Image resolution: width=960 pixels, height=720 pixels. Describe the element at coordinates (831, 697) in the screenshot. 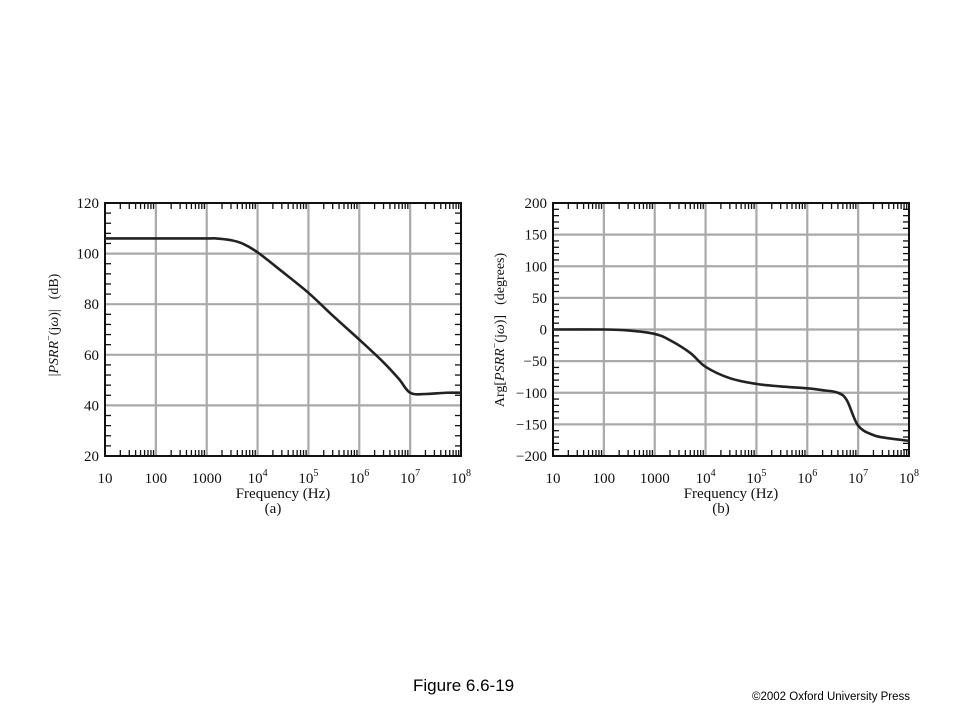

I see `copyright-notice: ©2002 Oxford University Press` at that location.